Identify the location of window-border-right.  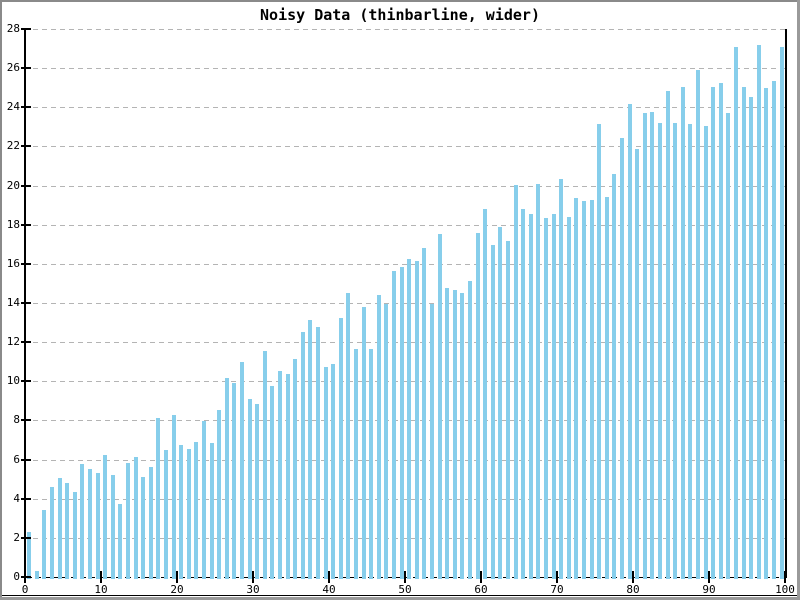
(798, 300).